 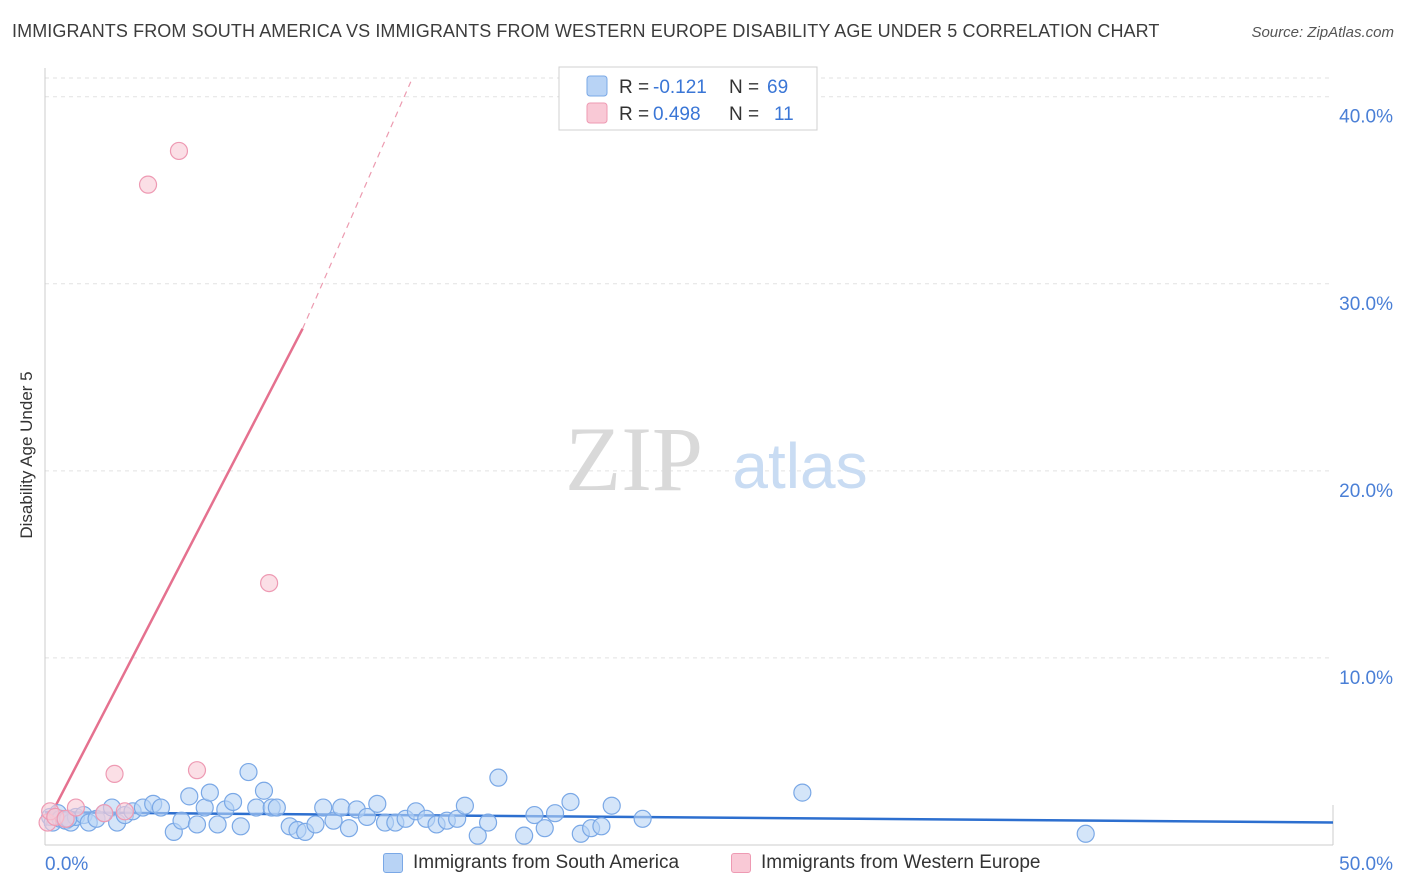 I want to click on watermark-atlas: atlas, so click(x=799, y=466).